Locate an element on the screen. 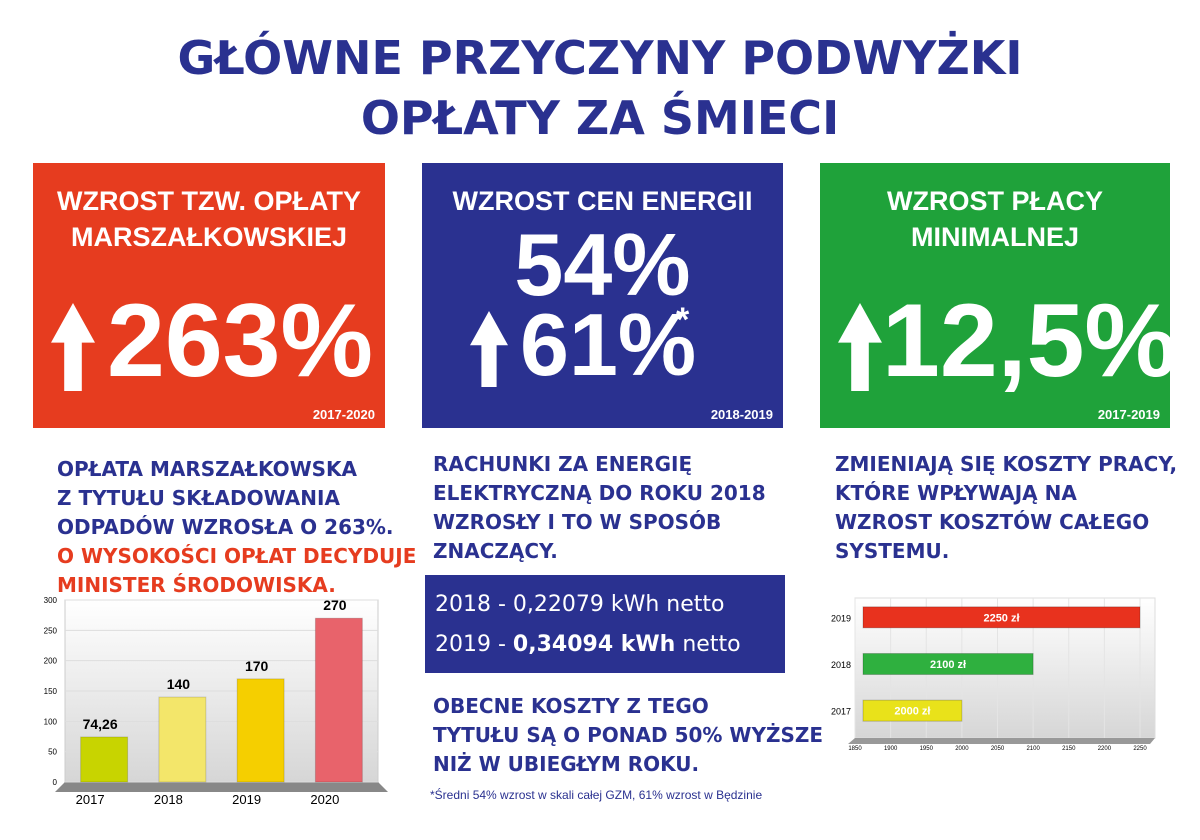 The image size is (1200, 840). panel-title: WZROST CEN ENERGII is located at coordinates (602, 201).